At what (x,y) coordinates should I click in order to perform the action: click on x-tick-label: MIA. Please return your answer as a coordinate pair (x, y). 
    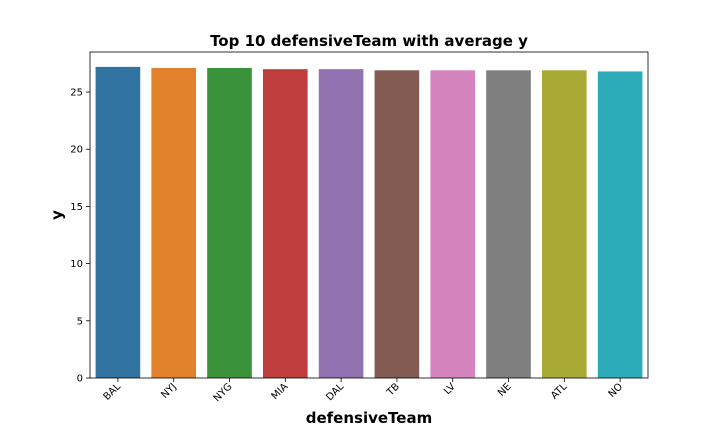
    Looking at the image, I should click on (280, 391).